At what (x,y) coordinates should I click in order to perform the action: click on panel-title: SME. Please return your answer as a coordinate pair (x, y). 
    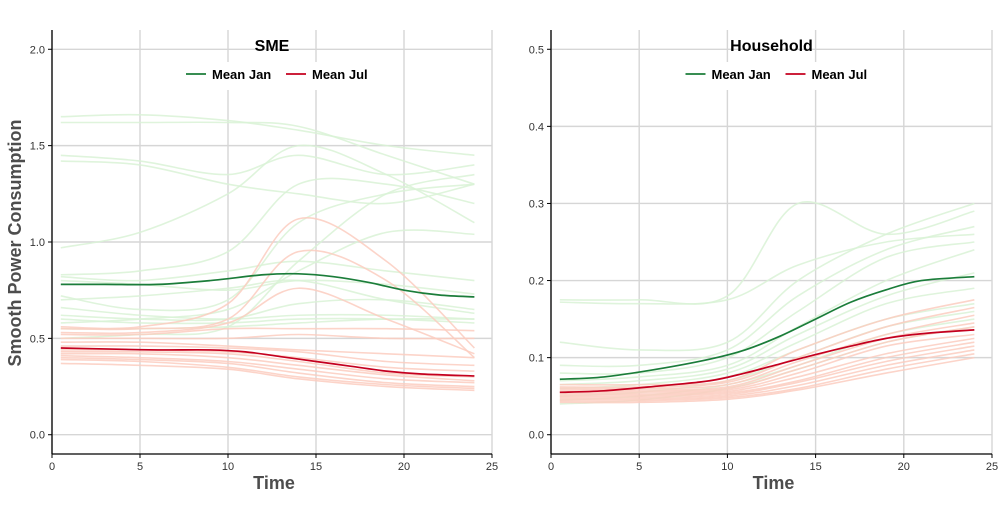
    Looking at the image, I should click on (272, 46).